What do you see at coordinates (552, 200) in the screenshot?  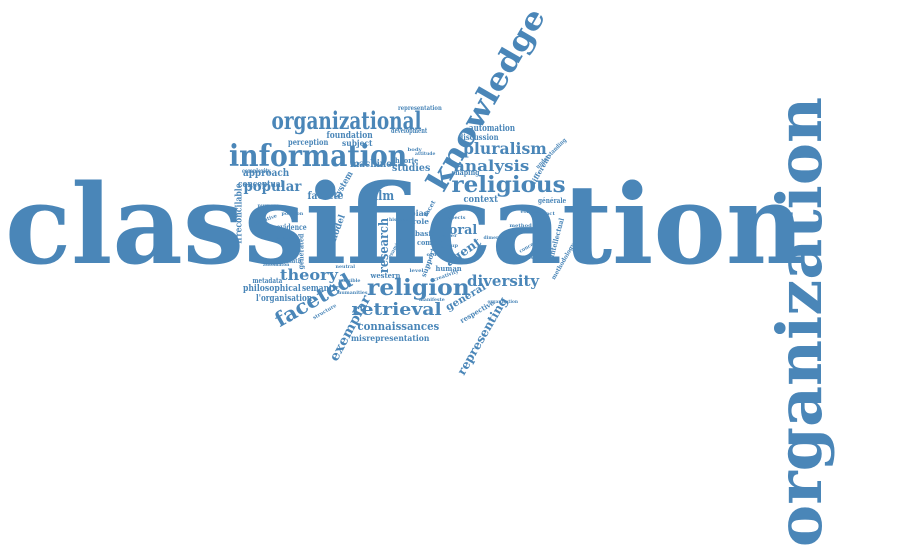 I see `word-generale: générale` at bounding box center [552, 200].